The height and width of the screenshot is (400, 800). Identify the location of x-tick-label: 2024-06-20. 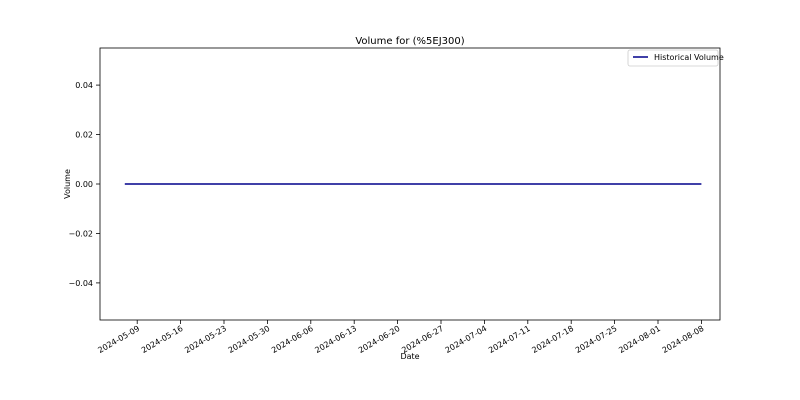
(379, 339).